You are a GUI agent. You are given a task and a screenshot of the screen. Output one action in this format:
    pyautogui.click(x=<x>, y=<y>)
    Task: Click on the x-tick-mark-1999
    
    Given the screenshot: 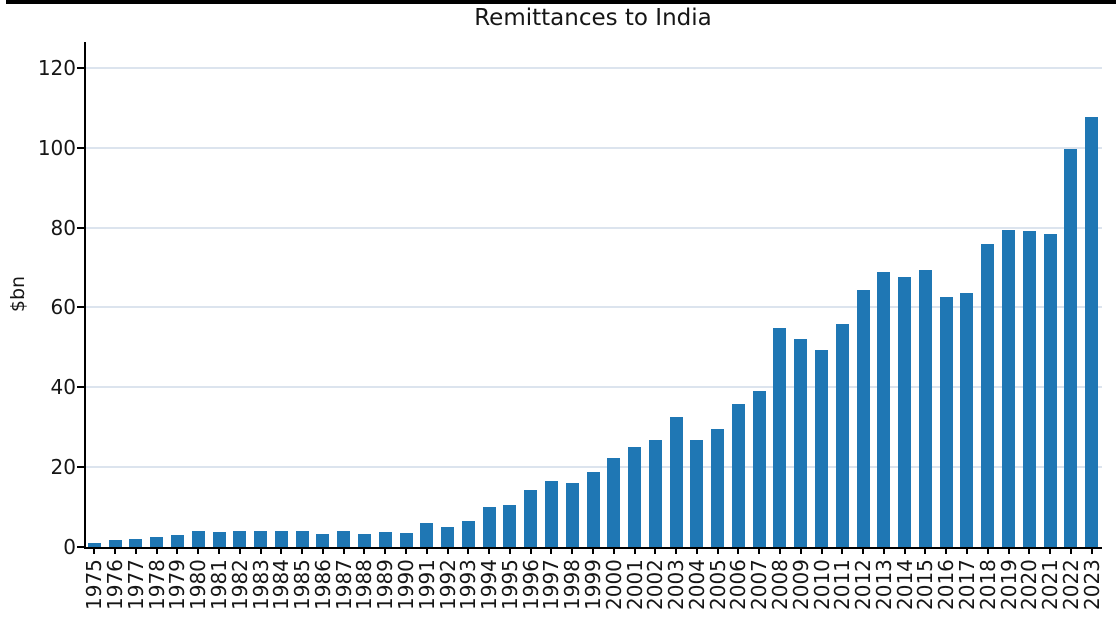 What is the action you would take?
    pyautogui.click(x=593, y=551)
    